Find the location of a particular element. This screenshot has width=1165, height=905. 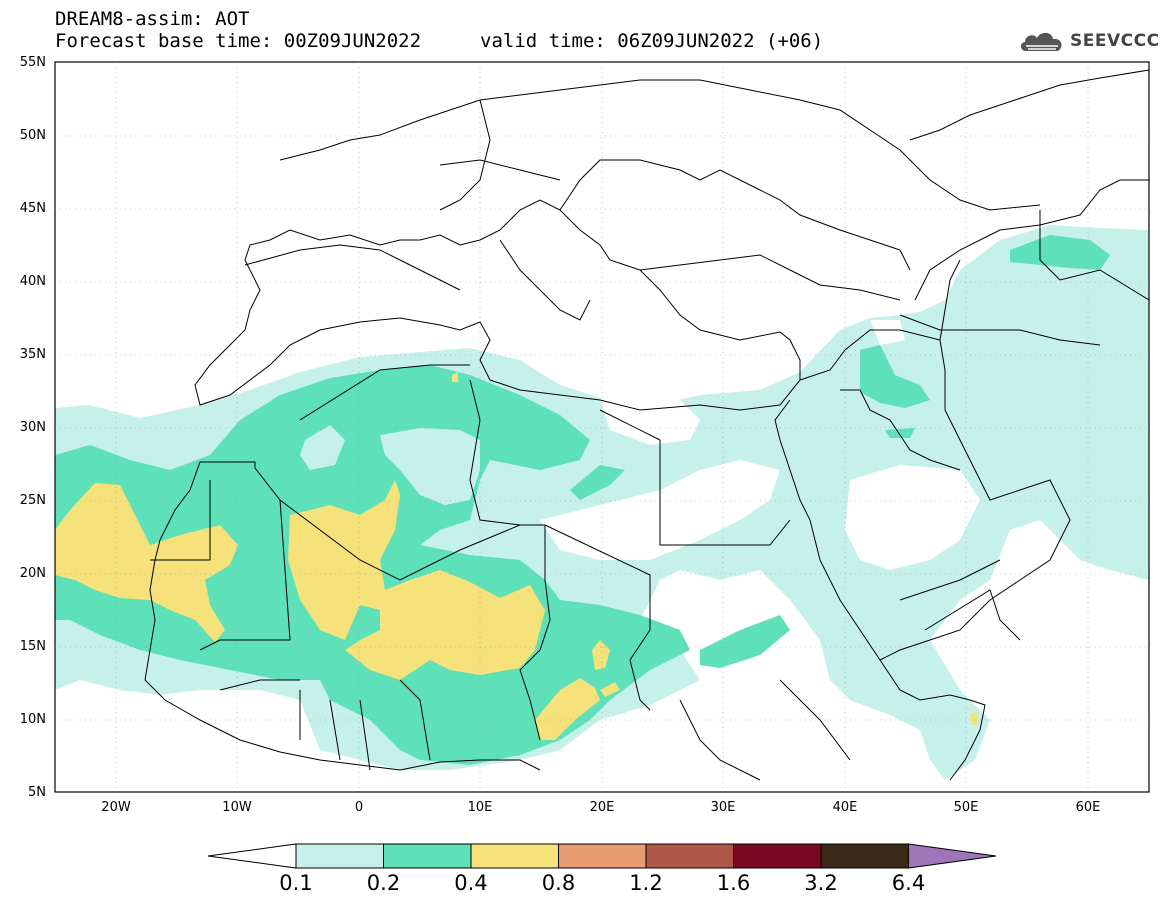

lat-label-20n: 20N is located at coordinates (32, 573).